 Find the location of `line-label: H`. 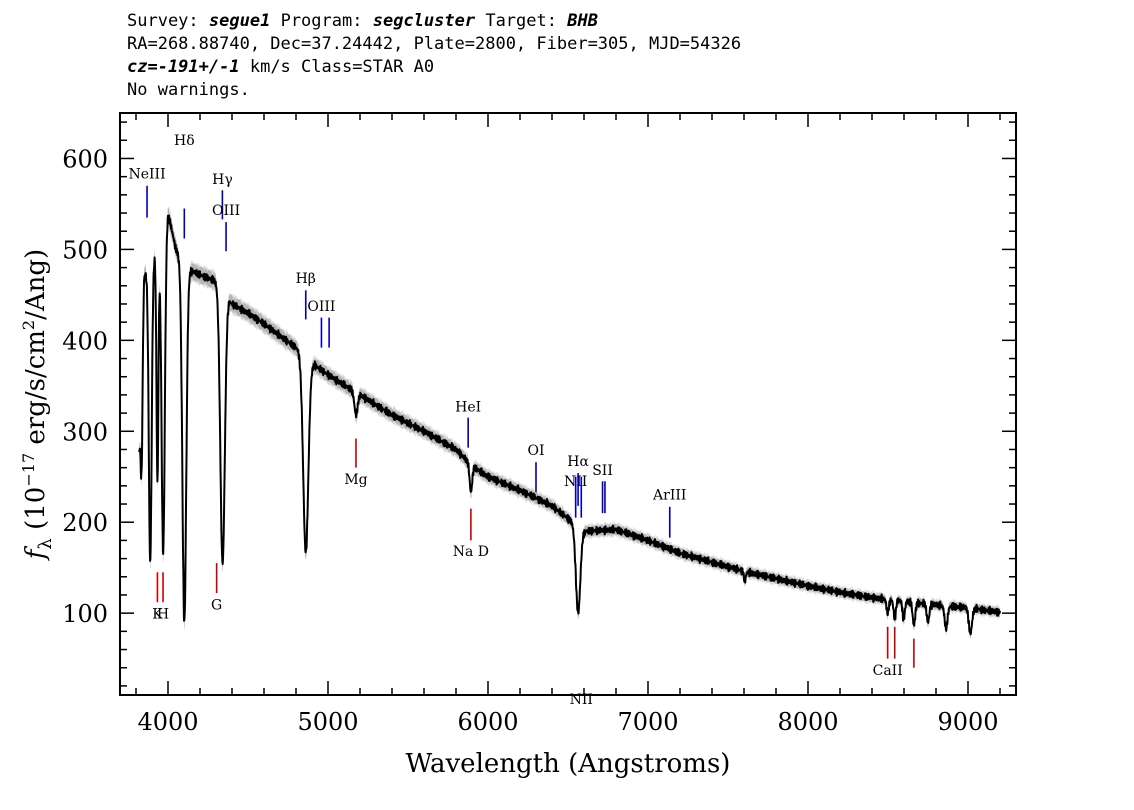

line-label: H is located at coordinates (163, 615).